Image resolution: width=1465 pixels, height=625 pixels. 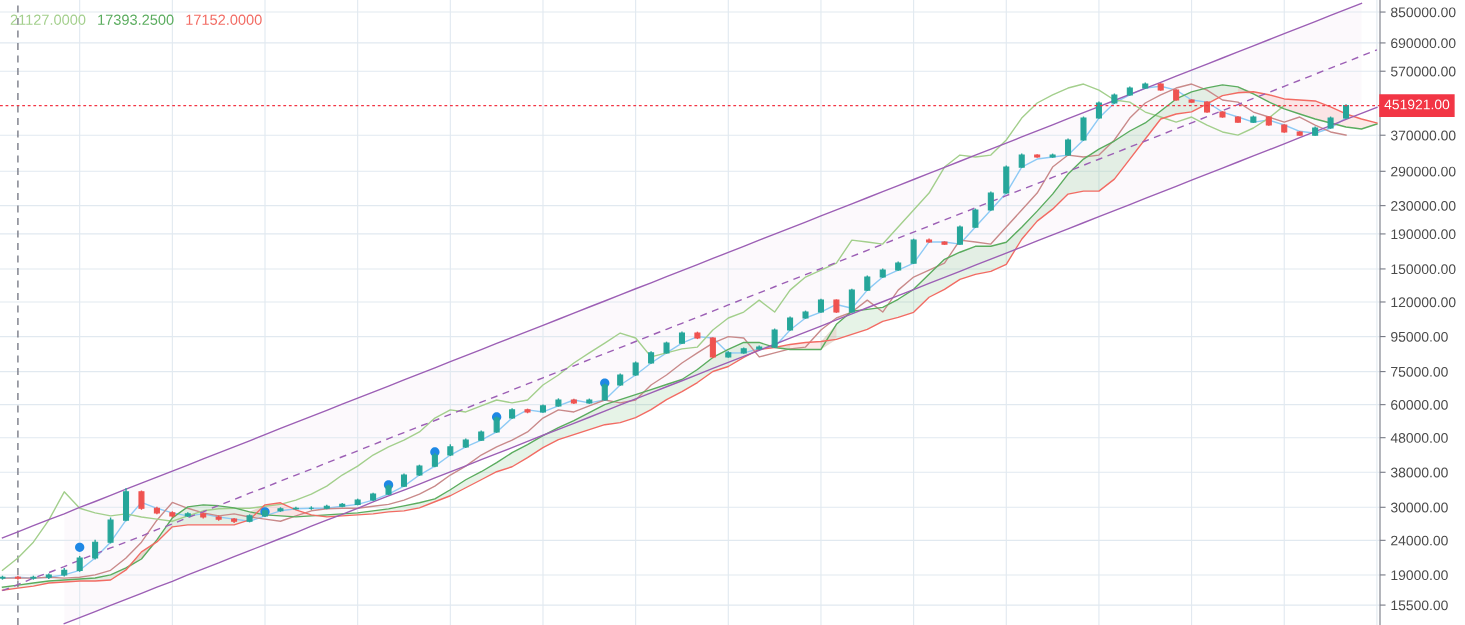 What do you see at coordinates (48, 19) in the screenshot?
I see `annotation: 21127.0000` at bounding box center [48, 19].